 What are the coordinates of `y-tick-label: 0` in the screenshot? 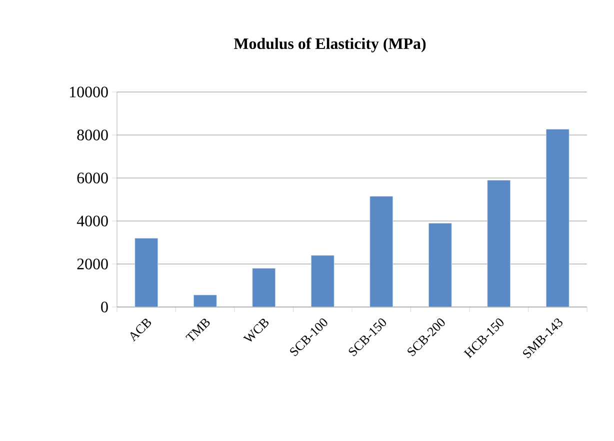 It's located at (104, 307).